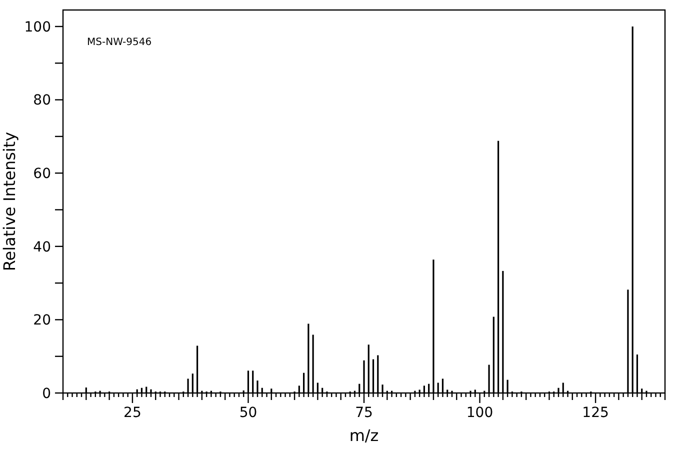 The width and height of the screenshot is (676, 455). Describe the element at coordinates (119, 42) in the screenshot. I see `annotation: MS-NW-9546` at that location.